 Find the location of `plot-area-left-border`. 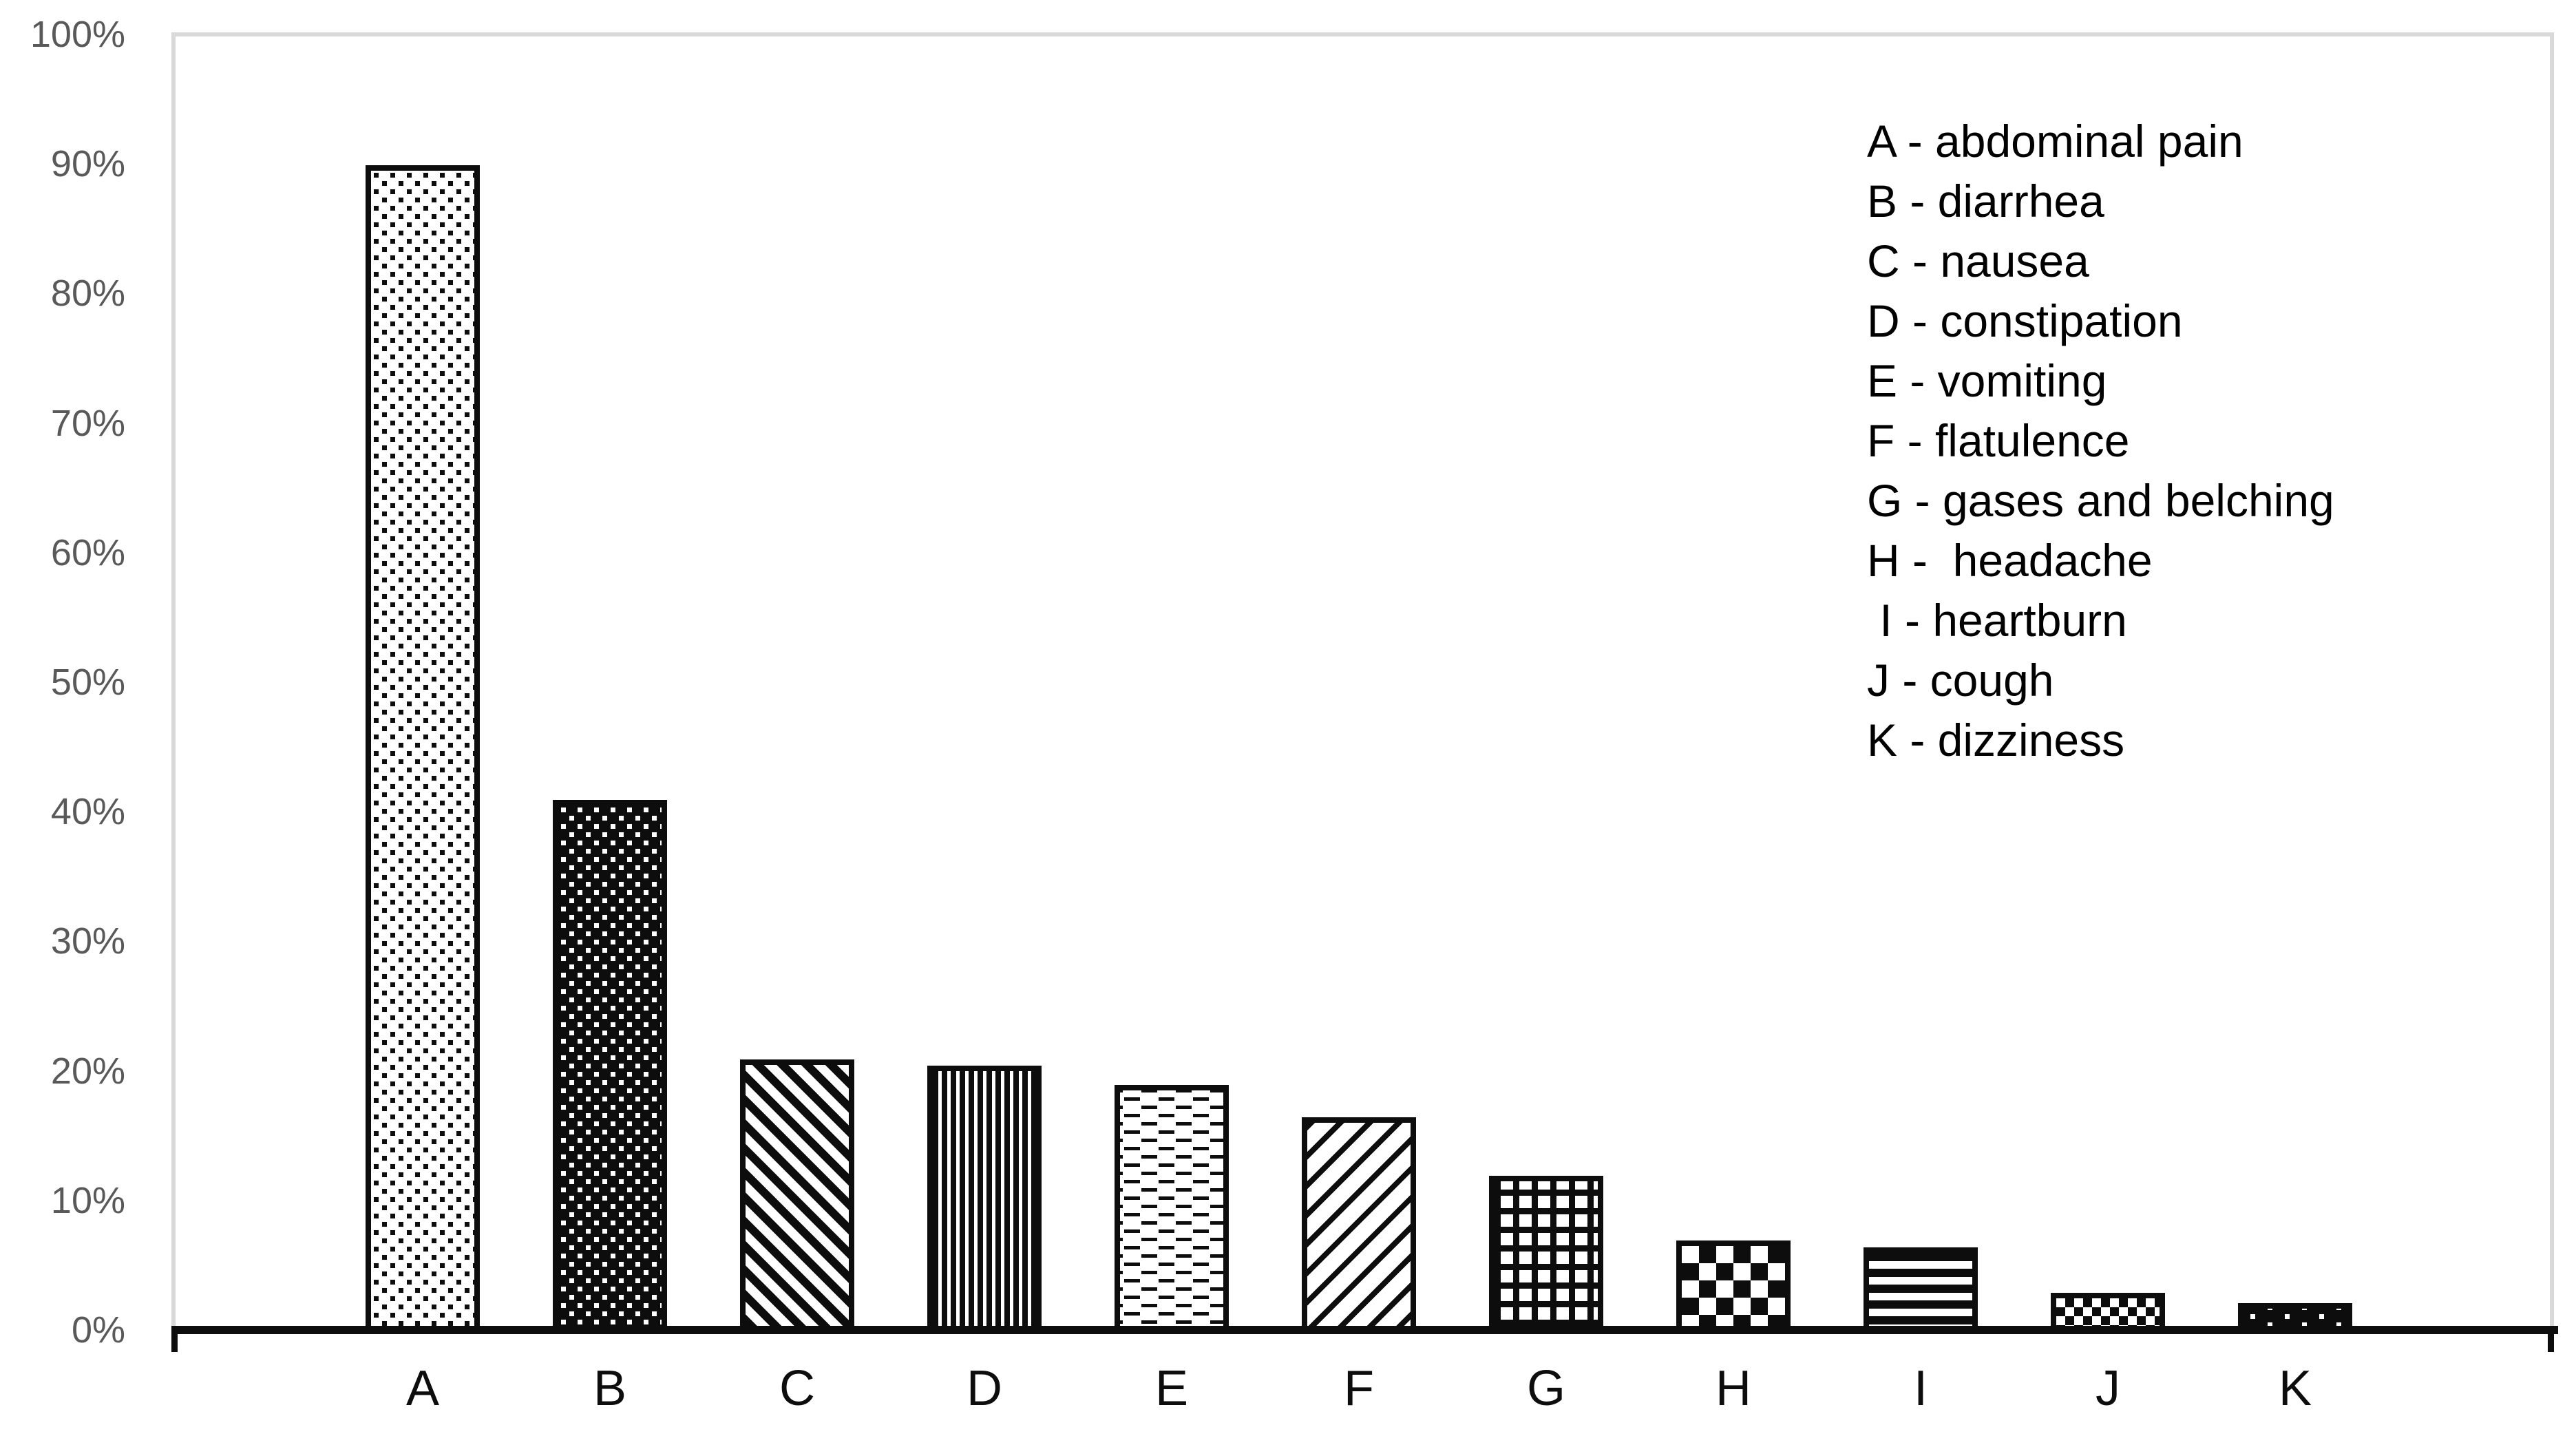

plot-area-left-border is located at coordinates (174, 681).